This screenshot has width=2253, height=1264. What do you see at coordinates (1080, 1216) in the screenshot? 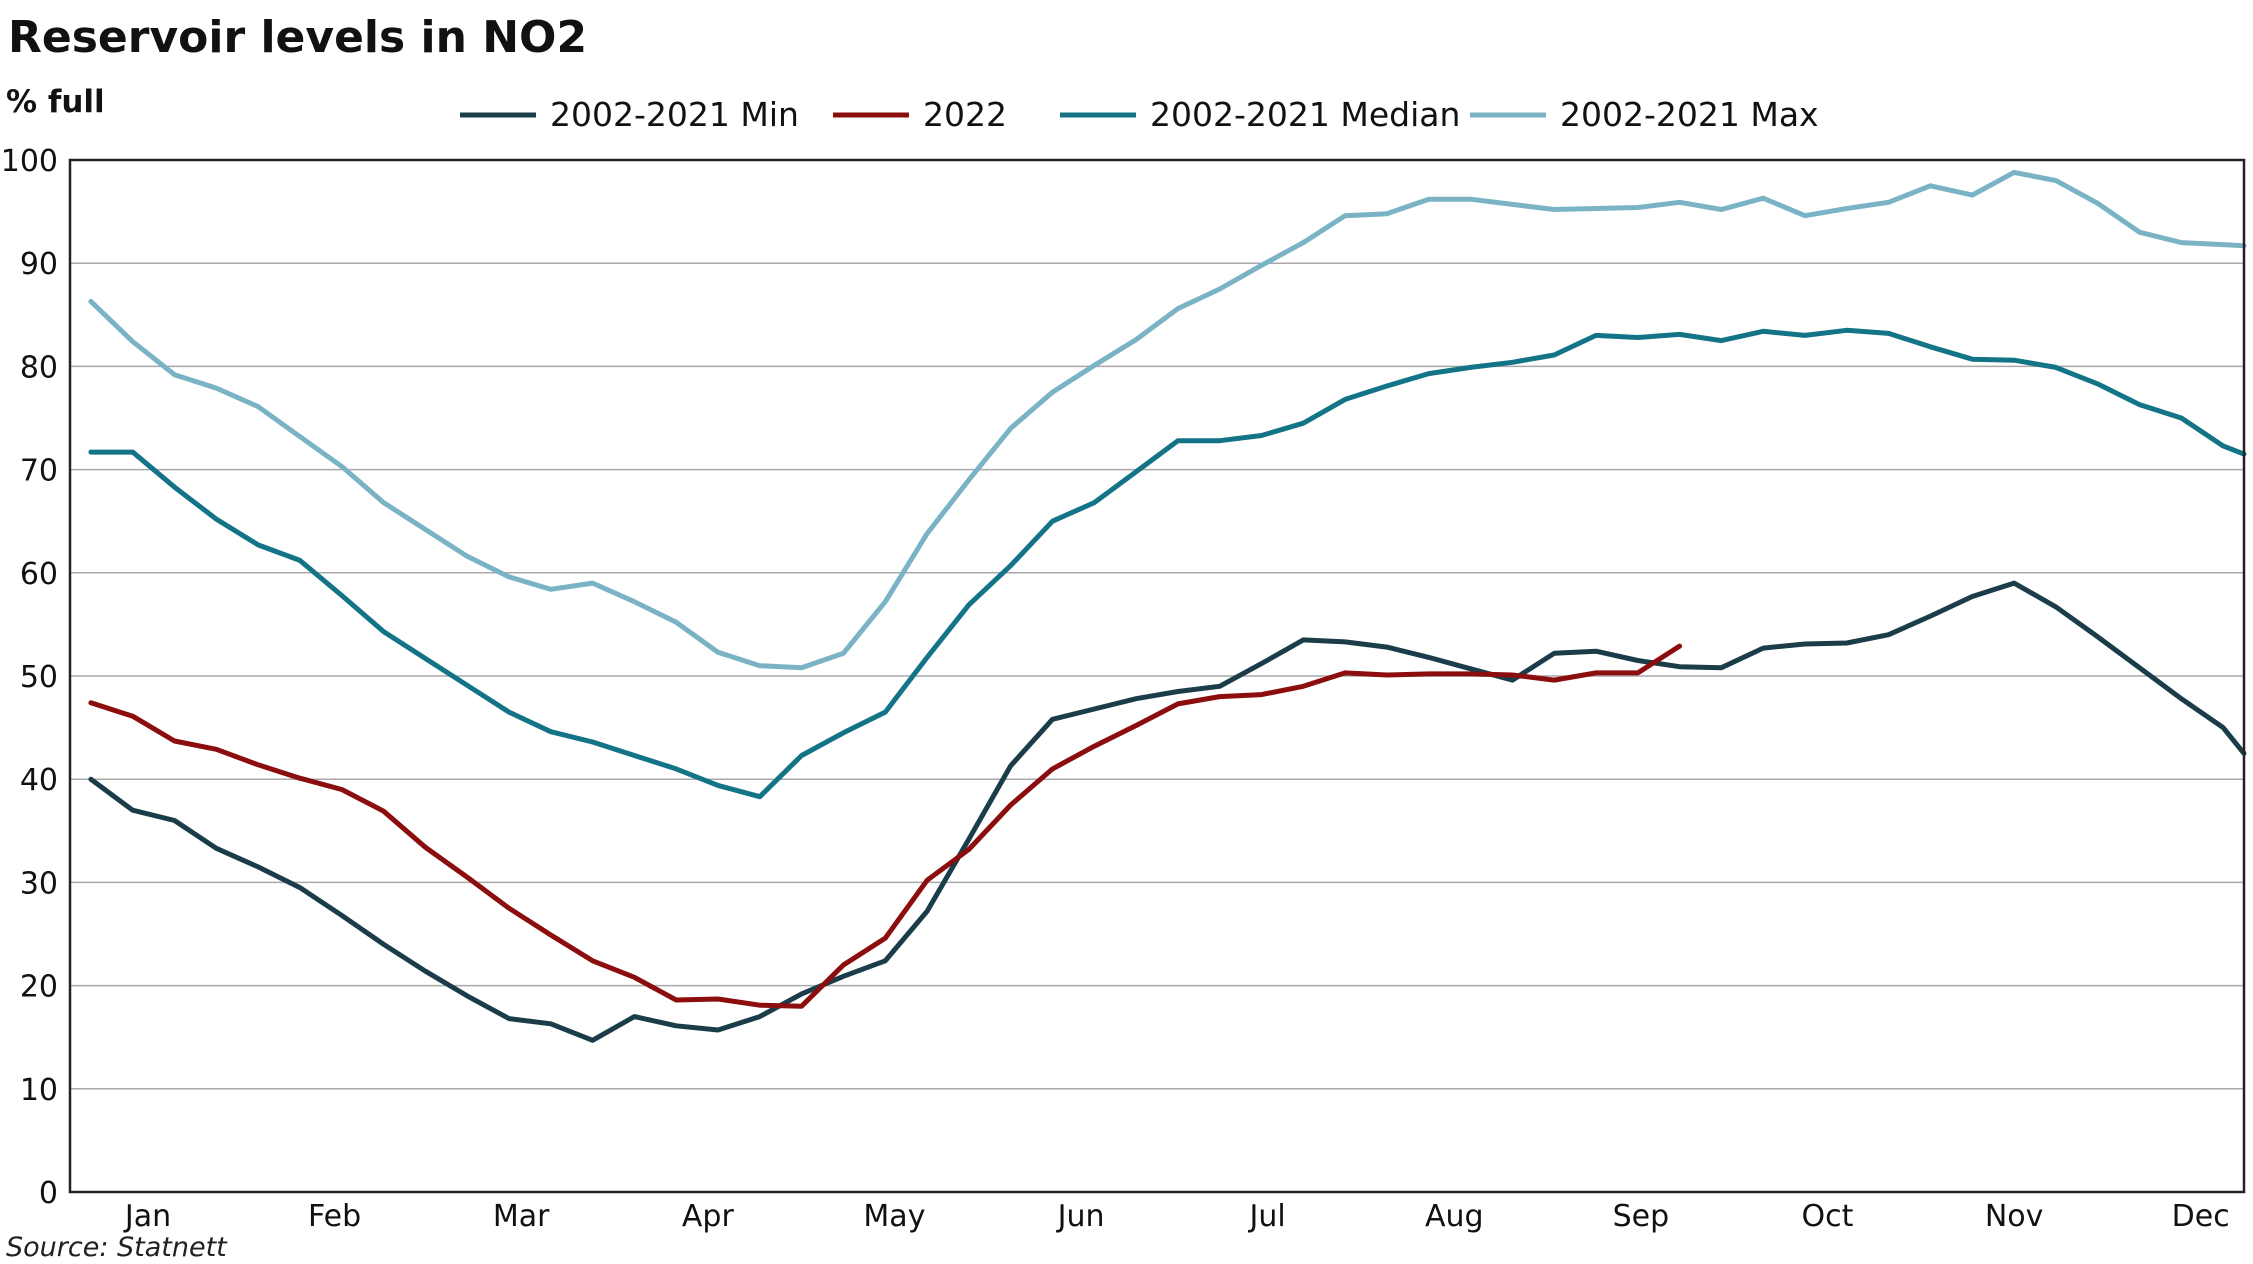
I see `x-tick-label-jun: Jun` at bounding box center [1080, 1216].